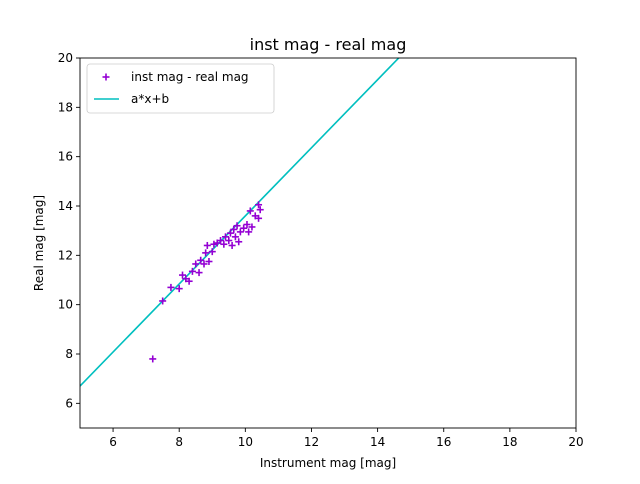  What do you see at coordinates (65, 157) in the screenshot?
I see `y-tick-label: 16` at bounding box center [65, 157].